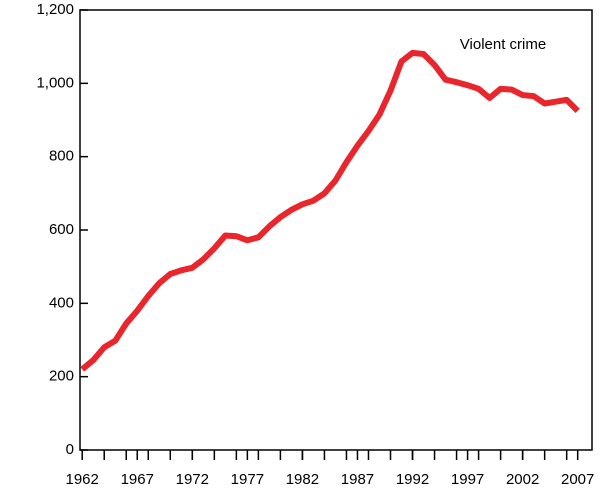 The width and height of the screenshot is (608, 497). Describe the element at coordinates (467, 479) in the screenshot. I see `x-tick-label: 1997` at that location.